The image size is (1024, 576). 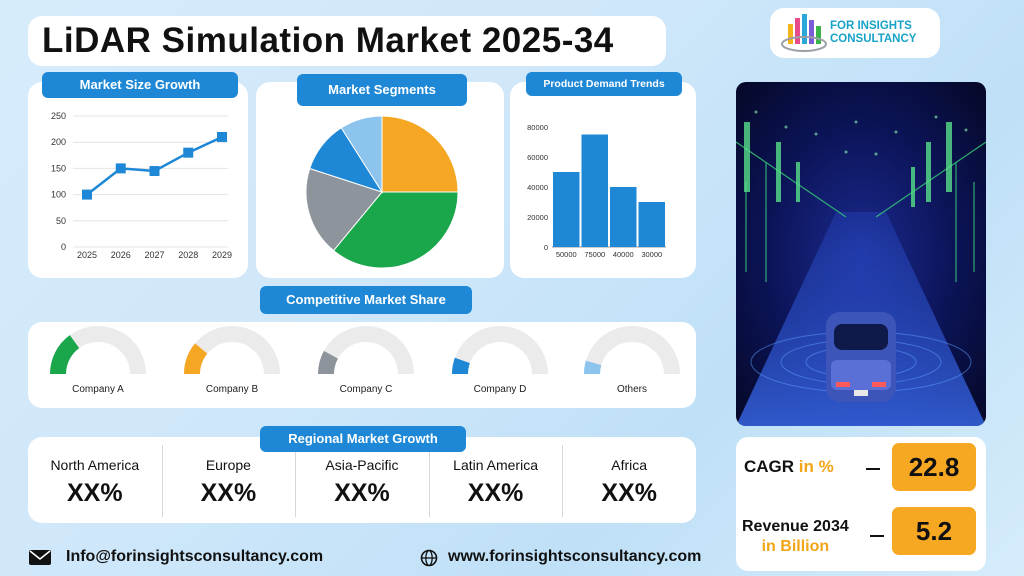 What do you see at coordinates (382, 90) in the screenshot?
I see `market-segments-title: Market Segments` at bounding box center [382, 90].